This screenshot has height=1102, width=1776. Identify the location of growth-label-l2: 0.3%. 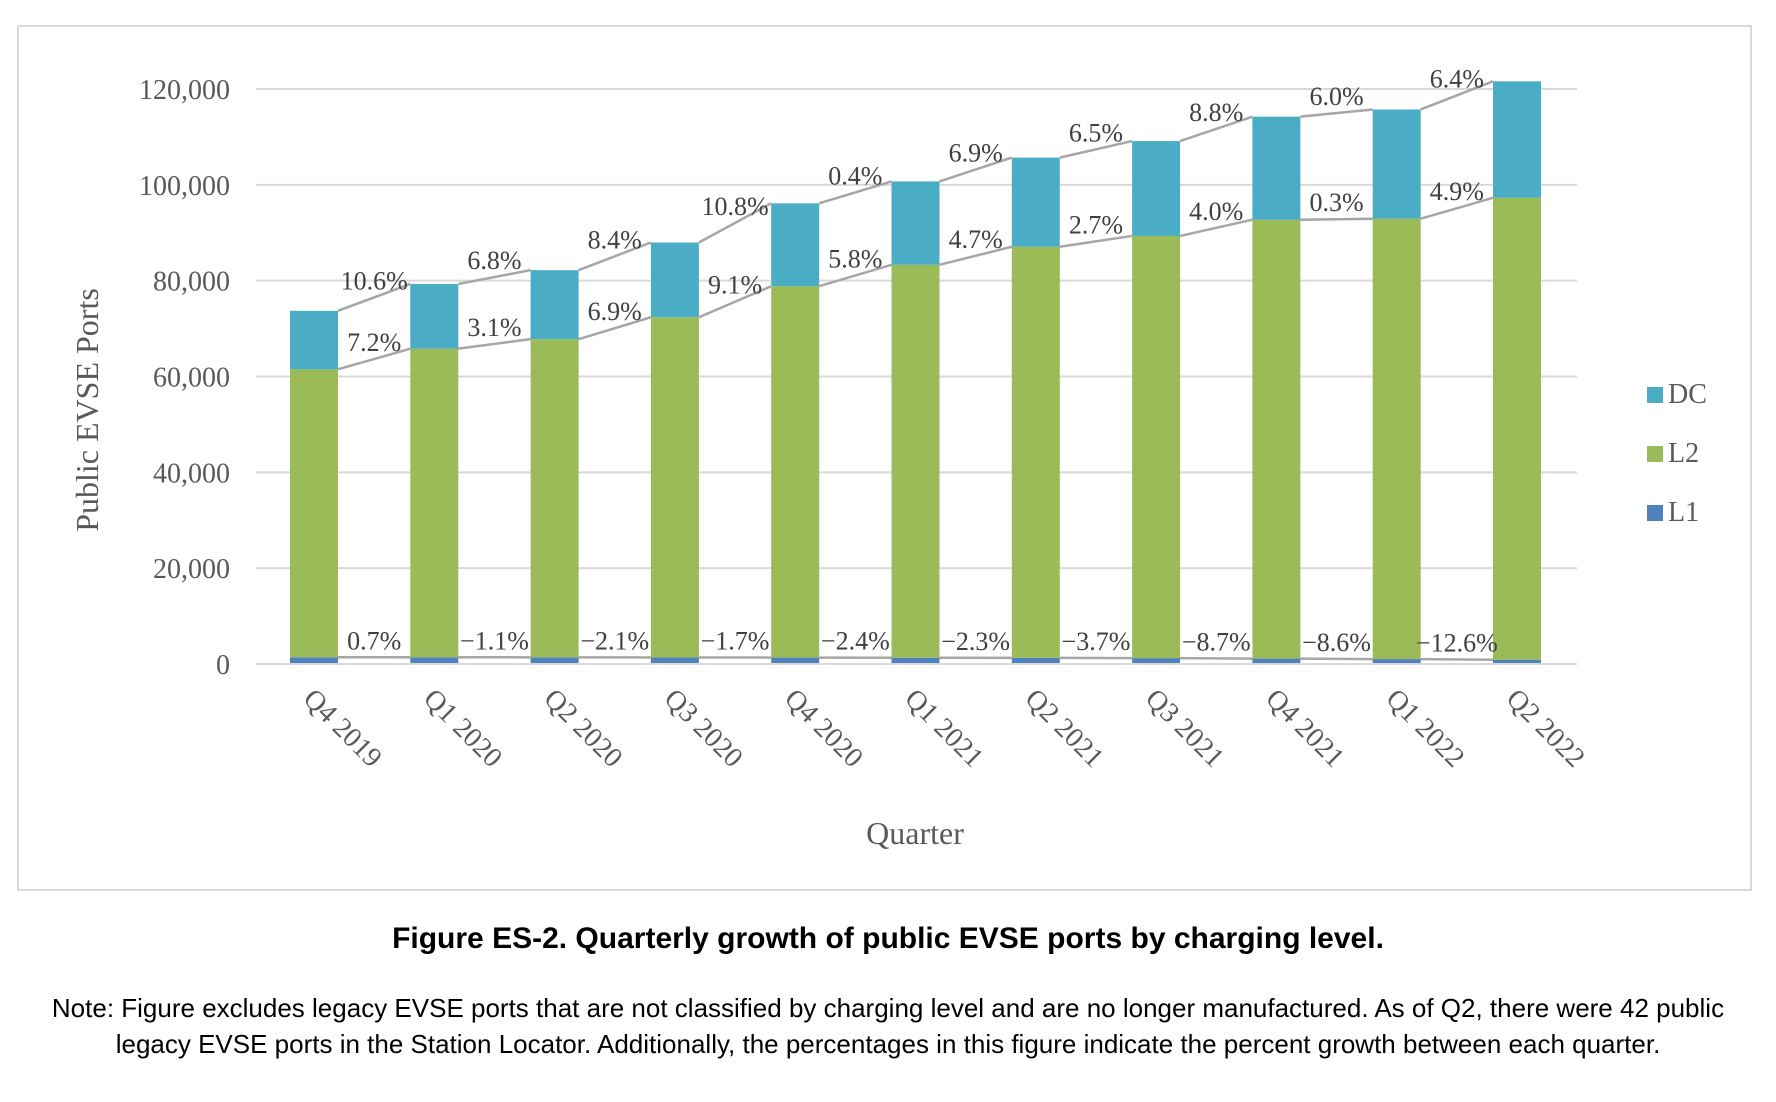
(1336, 202).